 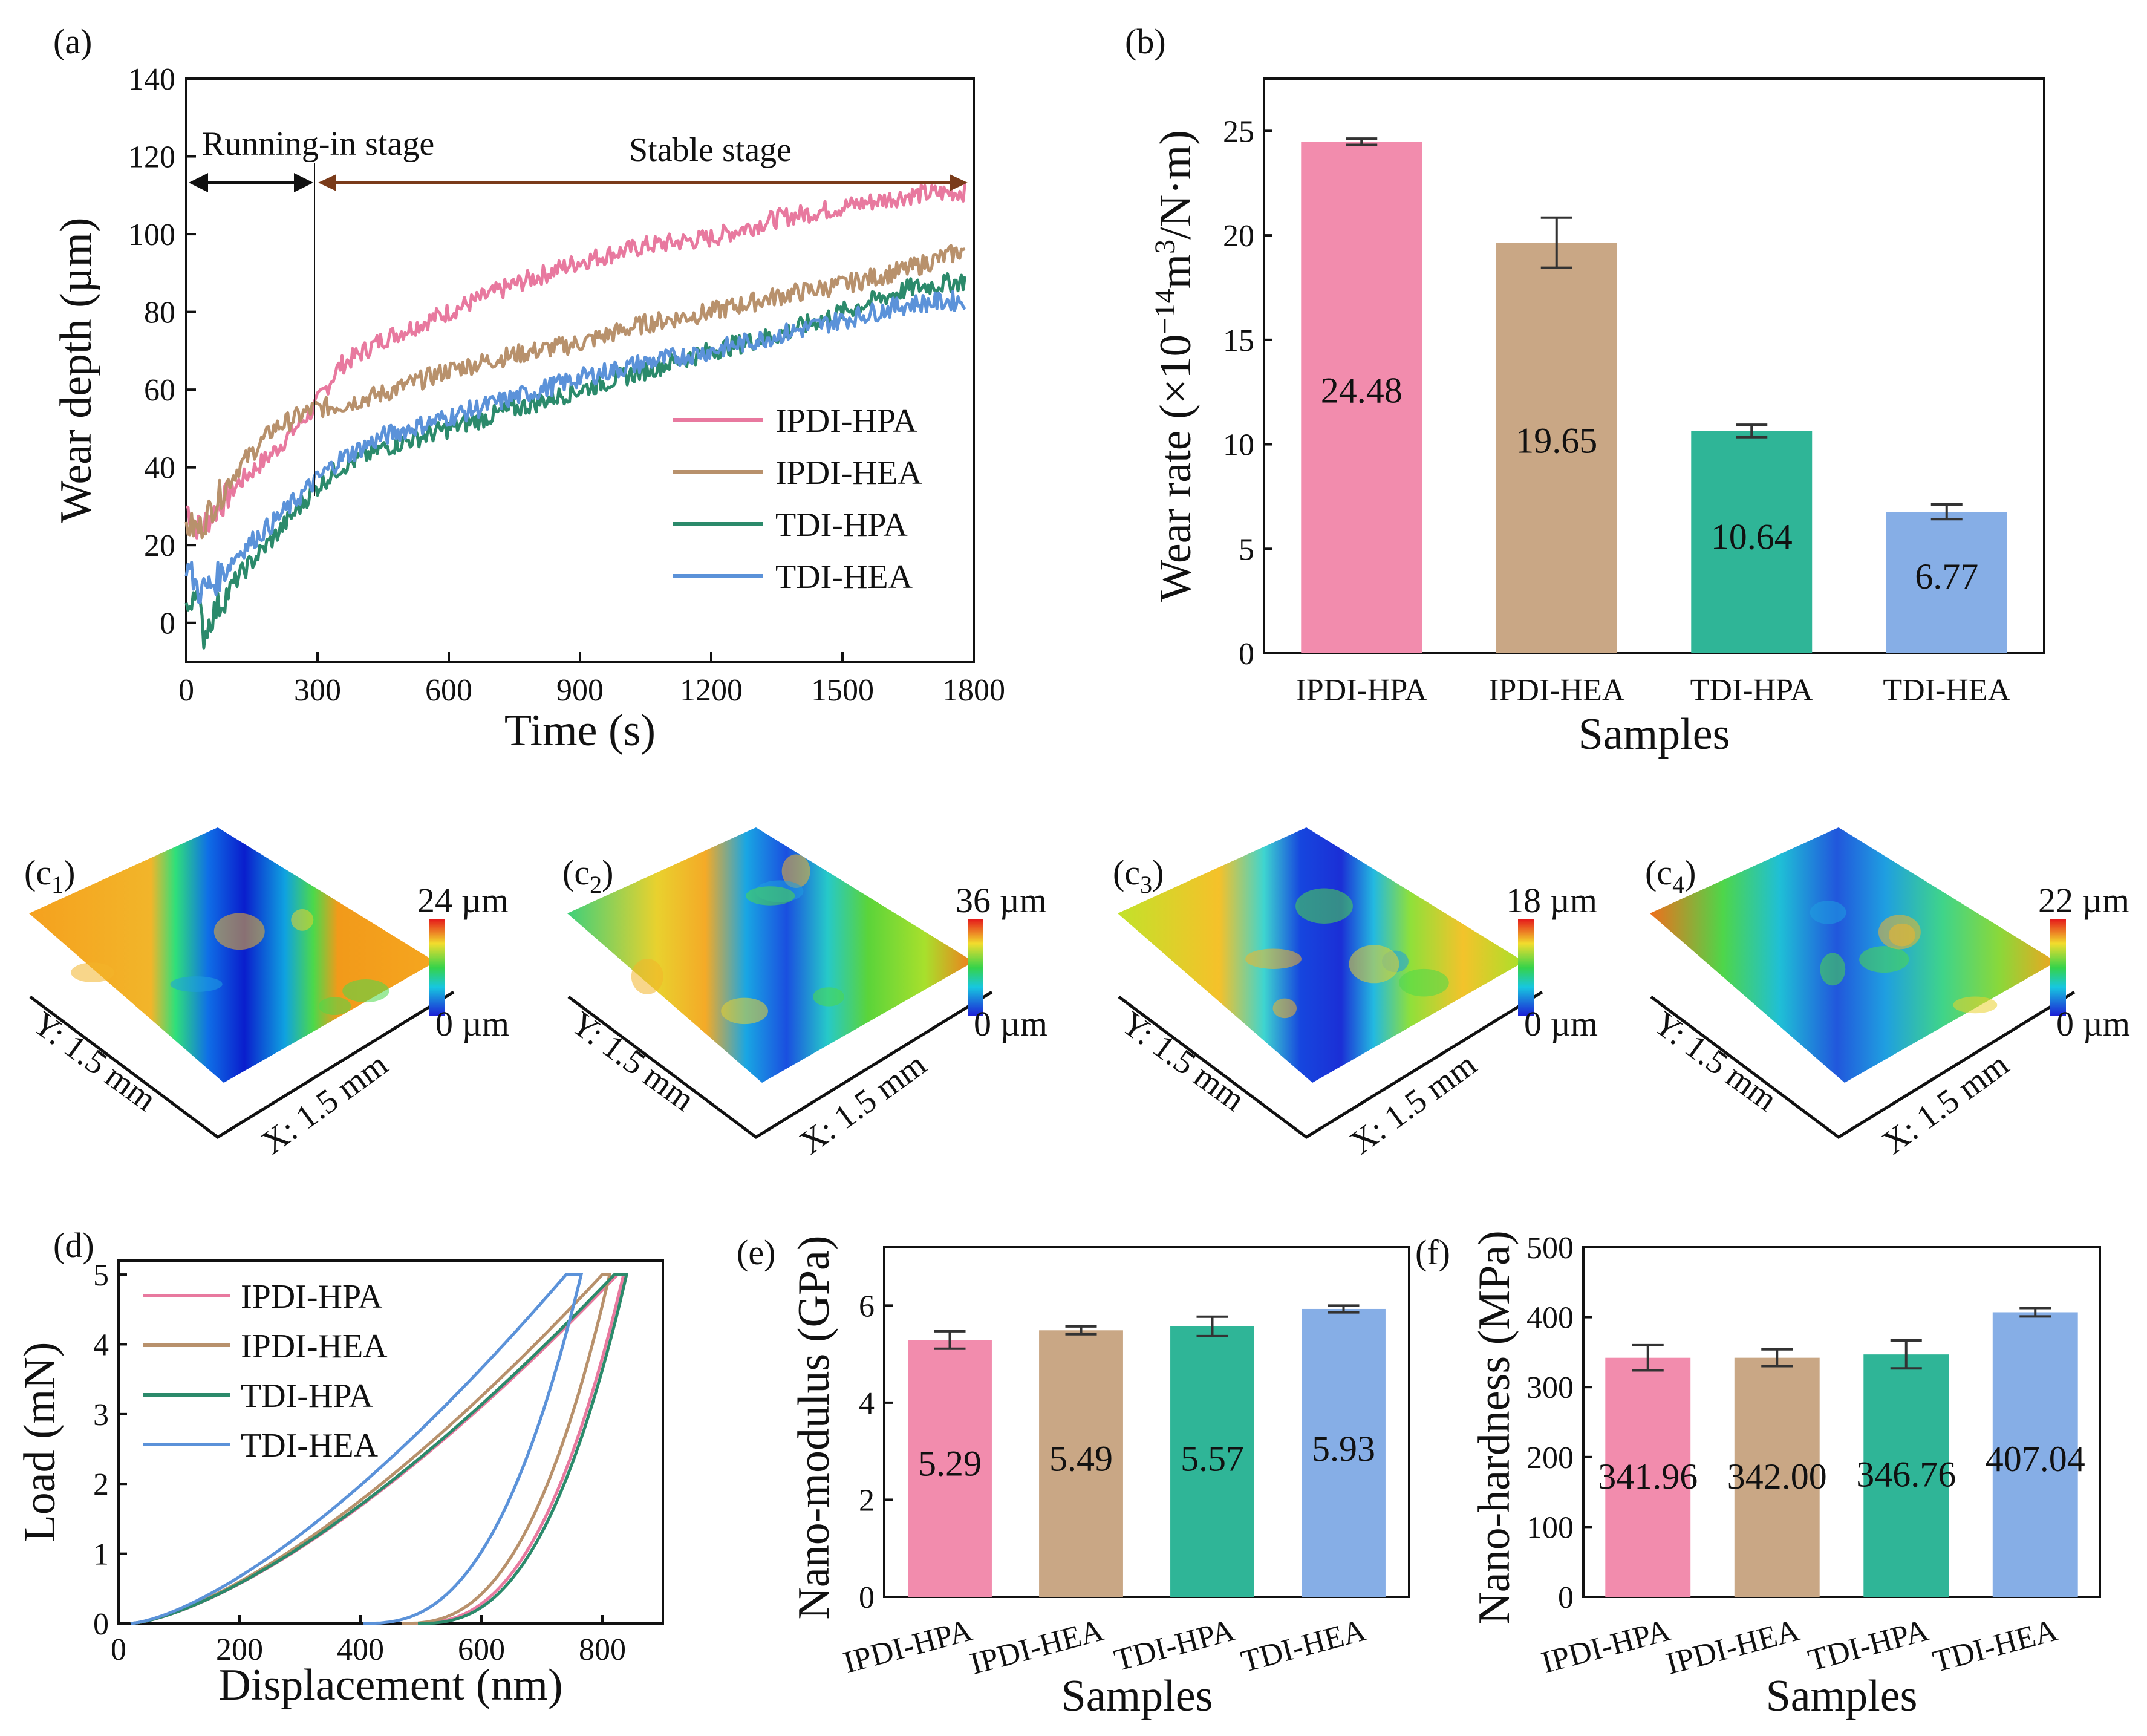 I want to click on bar-value-label: 346.76, so click(x=1906, y=1474).